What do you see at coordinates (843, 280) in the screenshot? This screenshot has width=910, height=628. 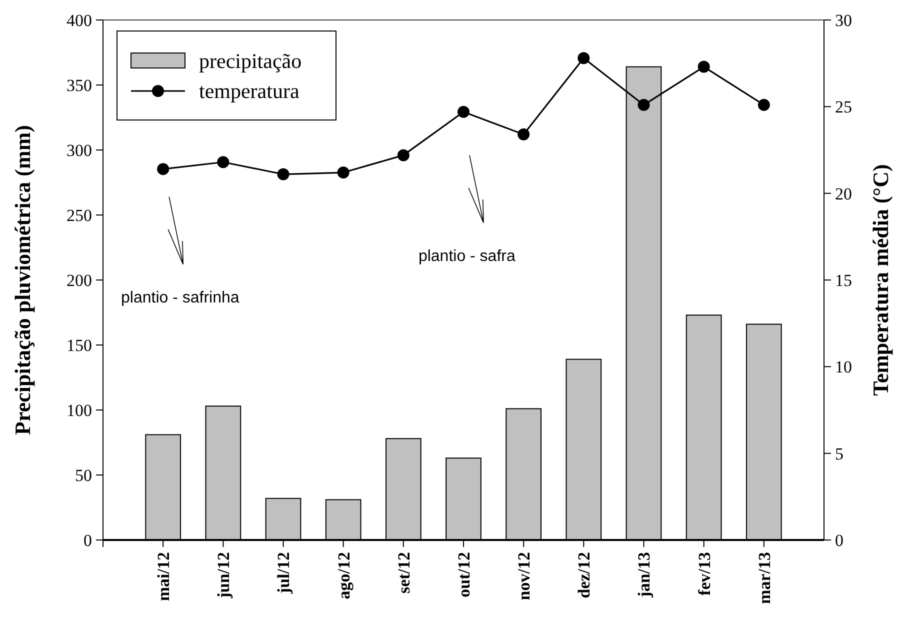 I see `y2-tick-label: 15` at bounding box center [843, 280].